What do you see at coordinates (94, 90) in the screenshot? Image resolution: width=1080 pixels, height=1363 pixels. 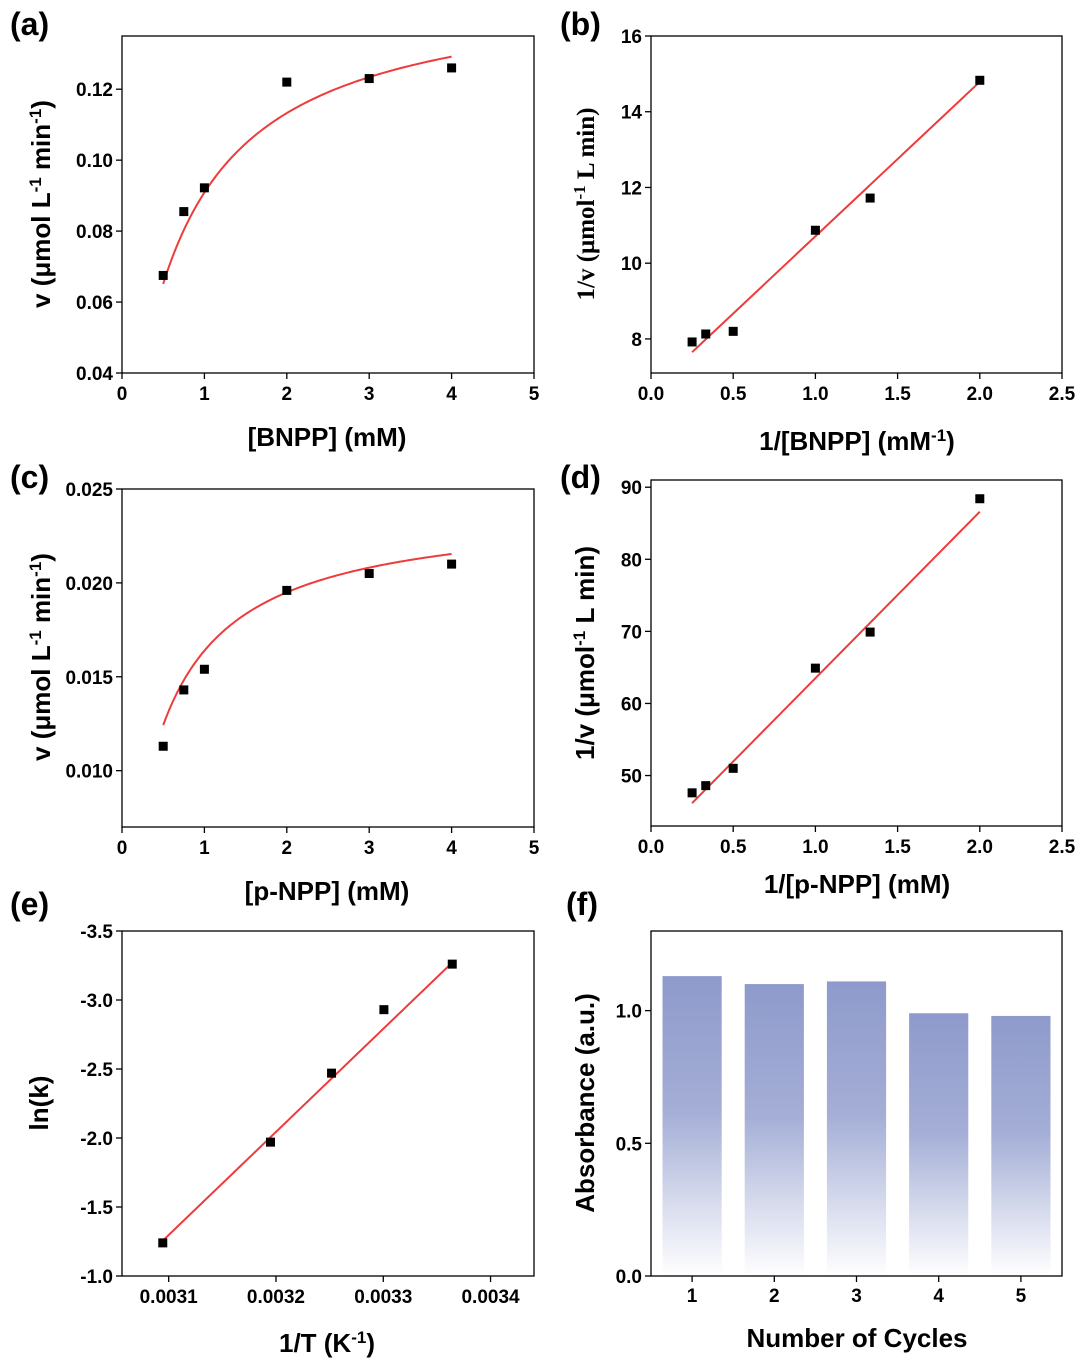 I see `y-tick-label: 0.12` at bounding box center [94, 90].